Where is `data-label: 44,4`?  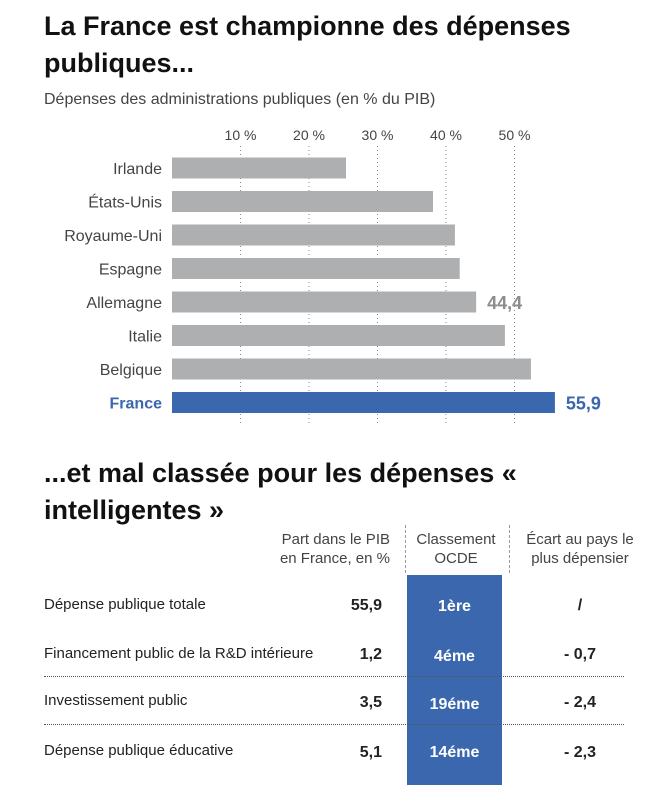
data-label: 44,4 is located at coordinates (504, 303).